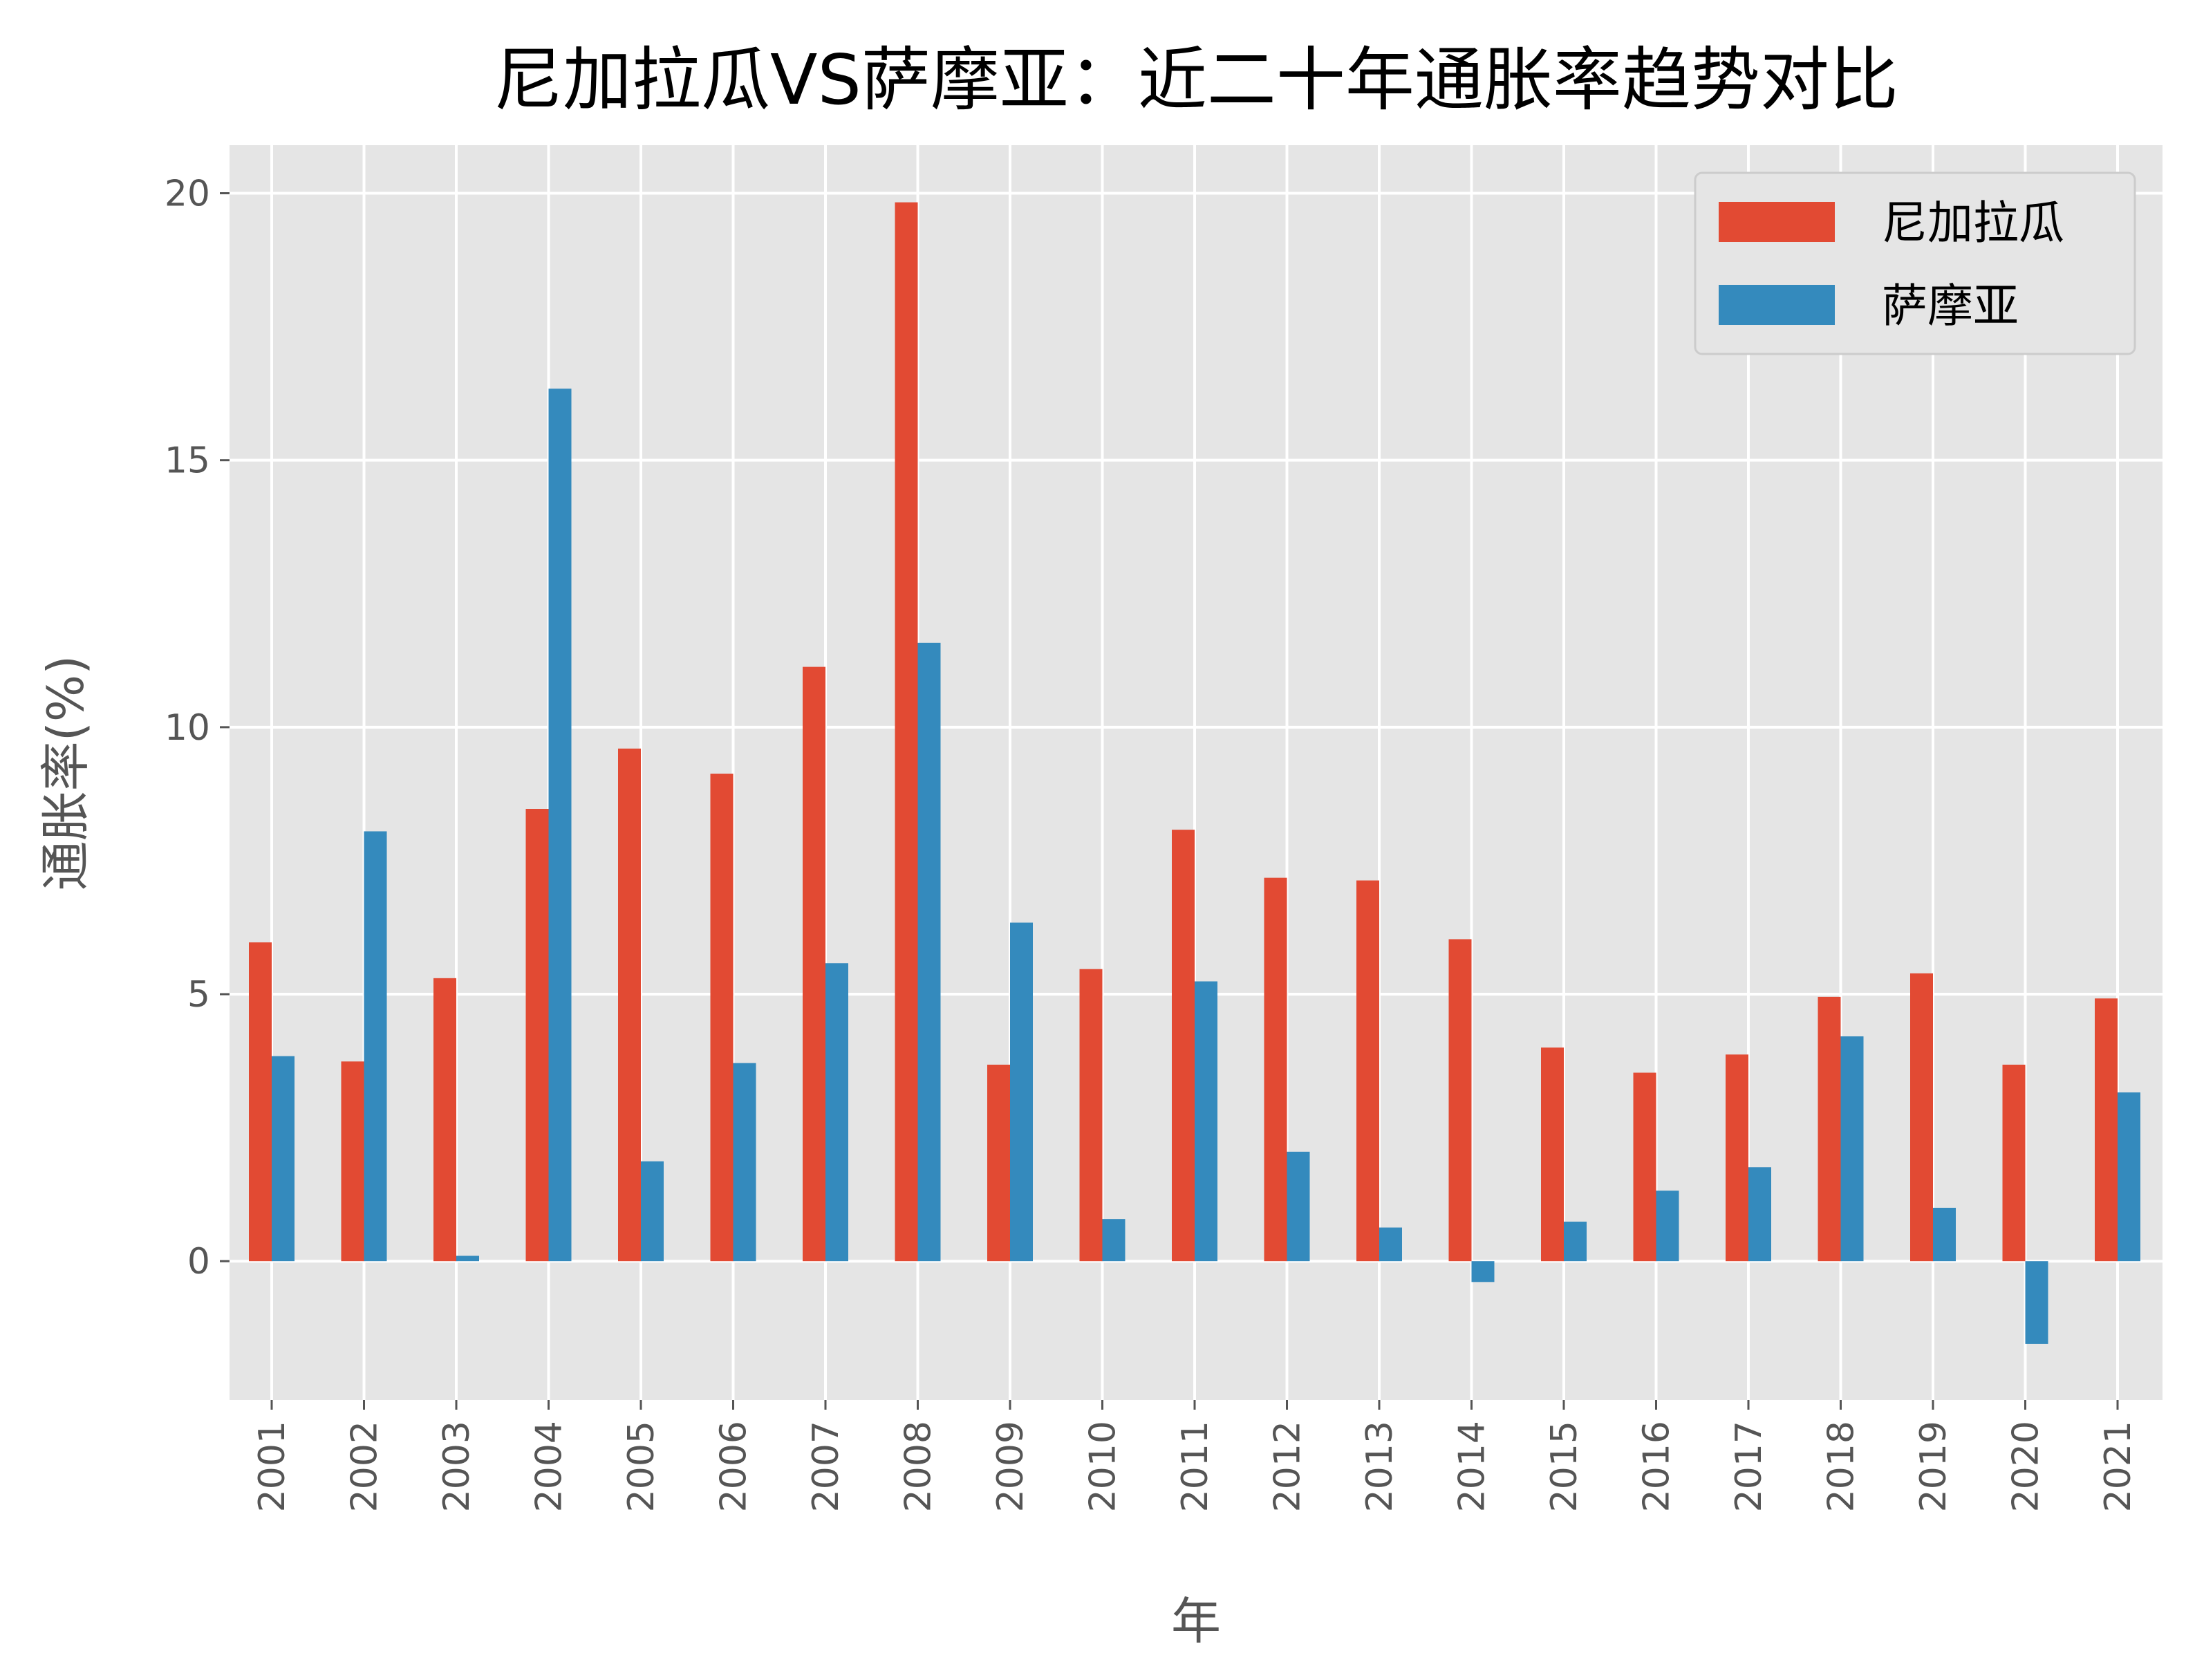  I want to click on bar-samoa-2013, so click(1390, 1244).